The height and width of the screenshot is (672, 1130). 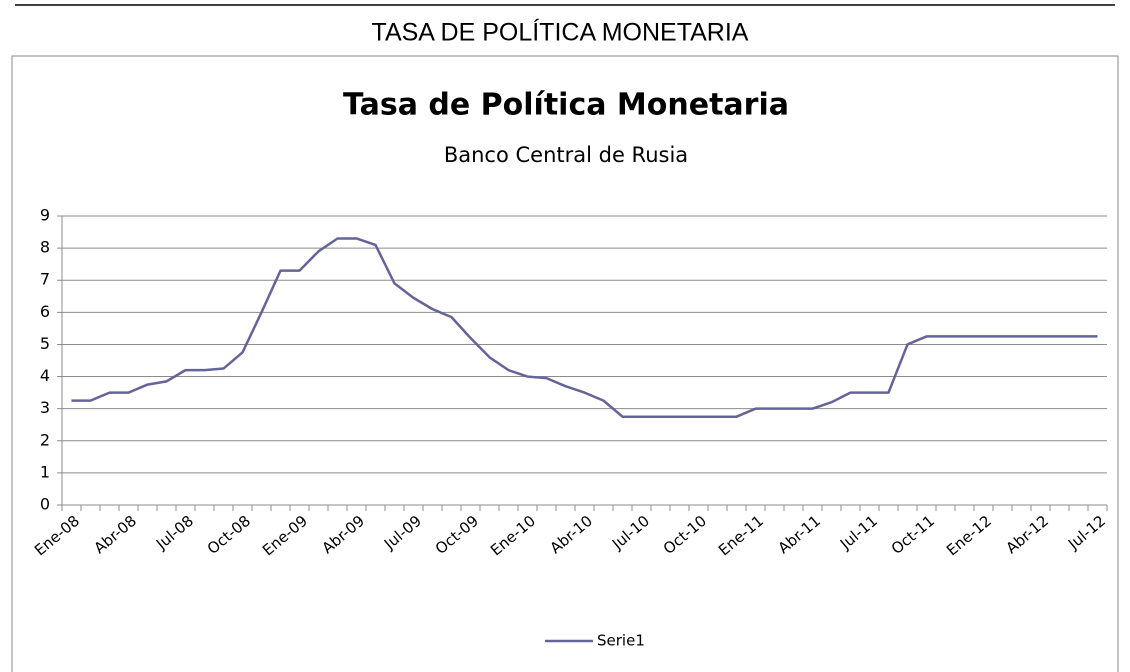 I want to click on y-tick-label: 7, so click(x=45, y=279).